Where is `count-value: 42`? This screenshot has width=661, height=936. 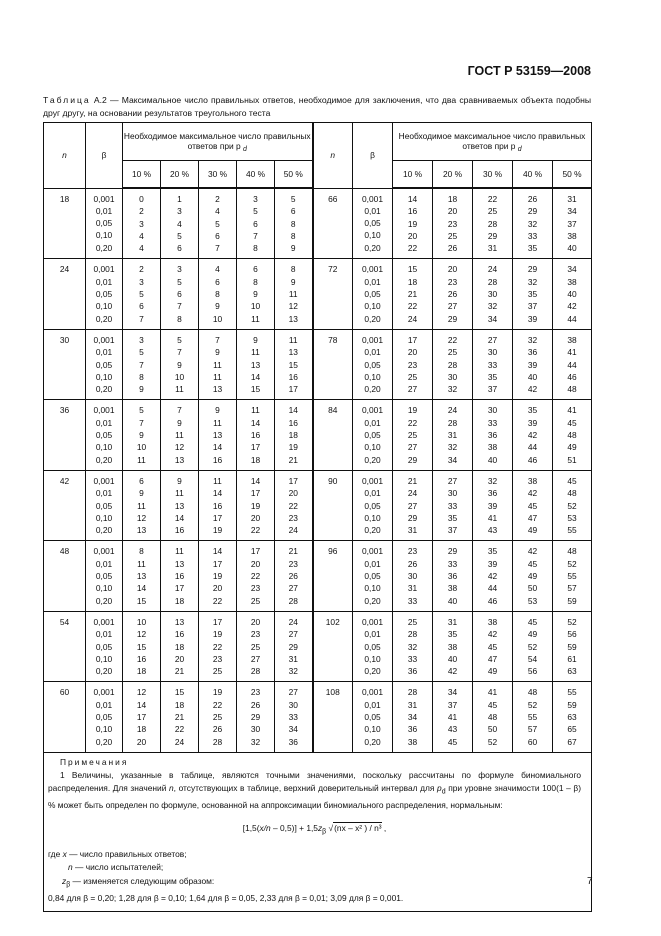 count-value: 42 is located at coordinates (532, 551).